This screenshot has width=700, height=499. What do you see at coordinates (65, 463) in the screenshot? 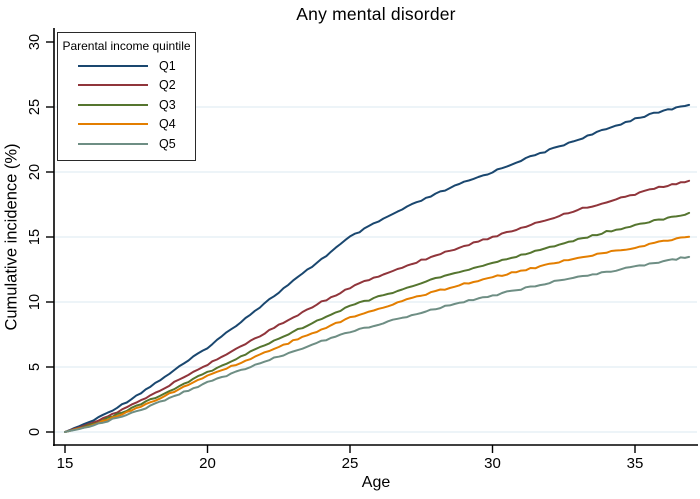
I see `x-tick-label-15: 15` at bounding box center [65, 463].